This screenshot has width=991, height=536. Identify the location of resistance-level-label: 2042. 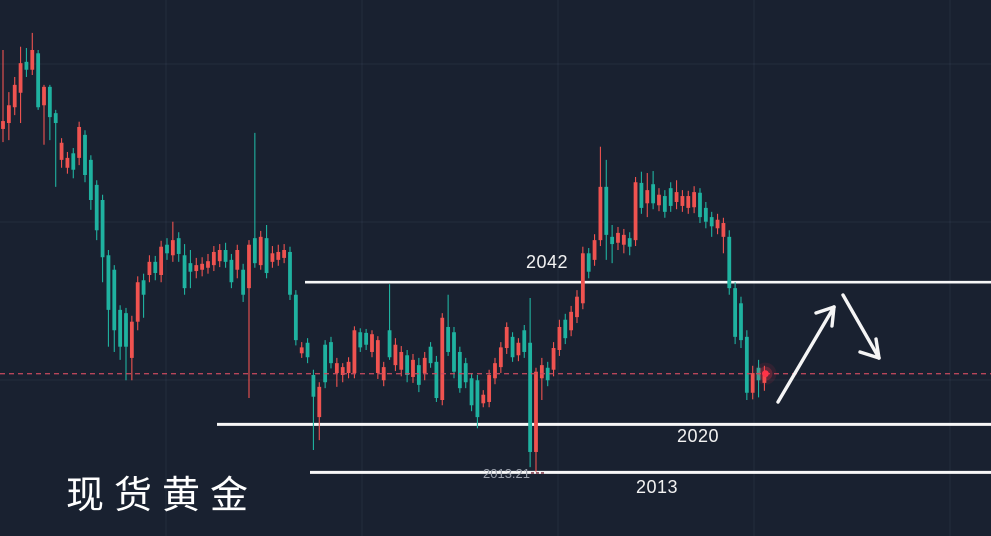
(547, 262).